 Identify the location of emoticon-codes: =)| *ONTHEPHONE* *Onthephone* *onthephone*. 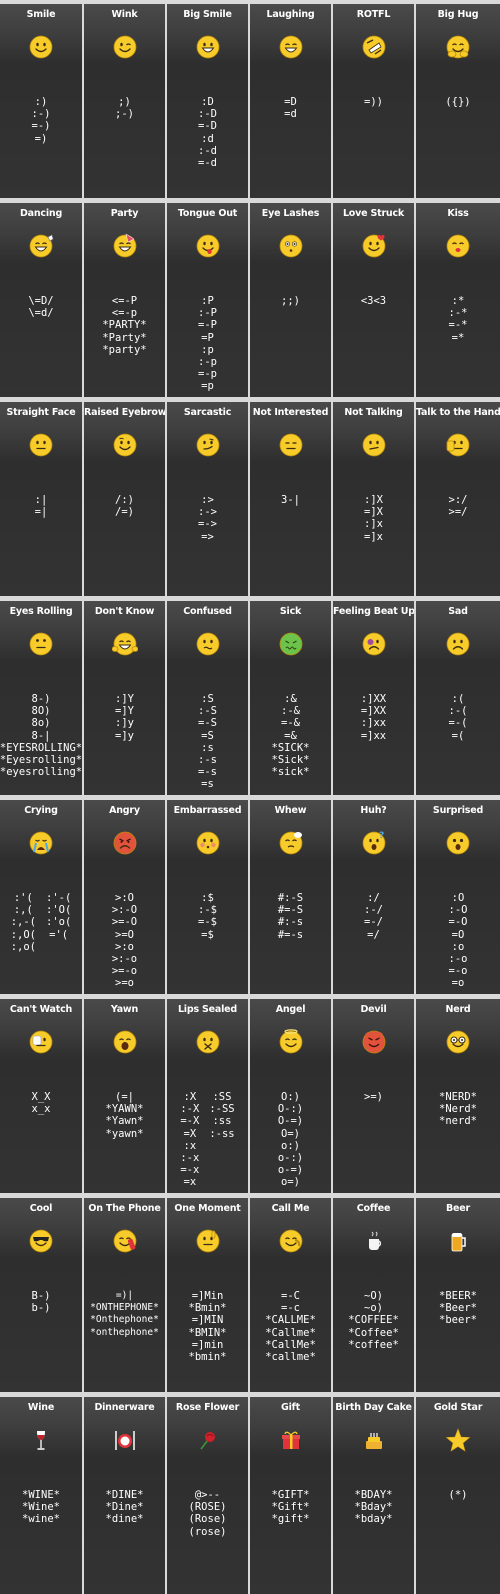
(124, 1314).